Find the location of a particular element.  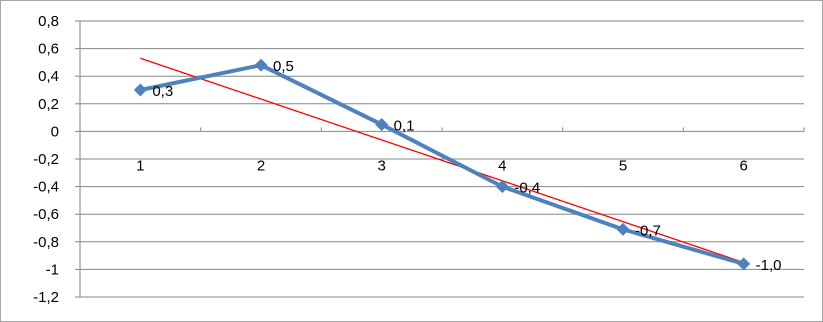

data-label: -1,0 is located at coordinates (769, 265).